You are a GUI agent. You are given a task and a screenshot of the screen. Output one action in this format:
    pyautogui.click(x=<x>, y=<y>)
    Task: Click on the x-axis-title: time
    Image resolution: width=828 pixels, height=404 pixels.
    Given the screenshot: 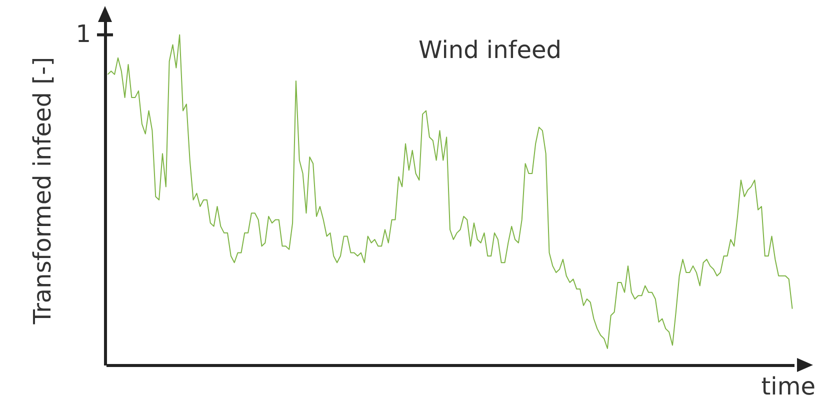 What is the action you would take?
    pyautogui.click(x=788, y=386)
    